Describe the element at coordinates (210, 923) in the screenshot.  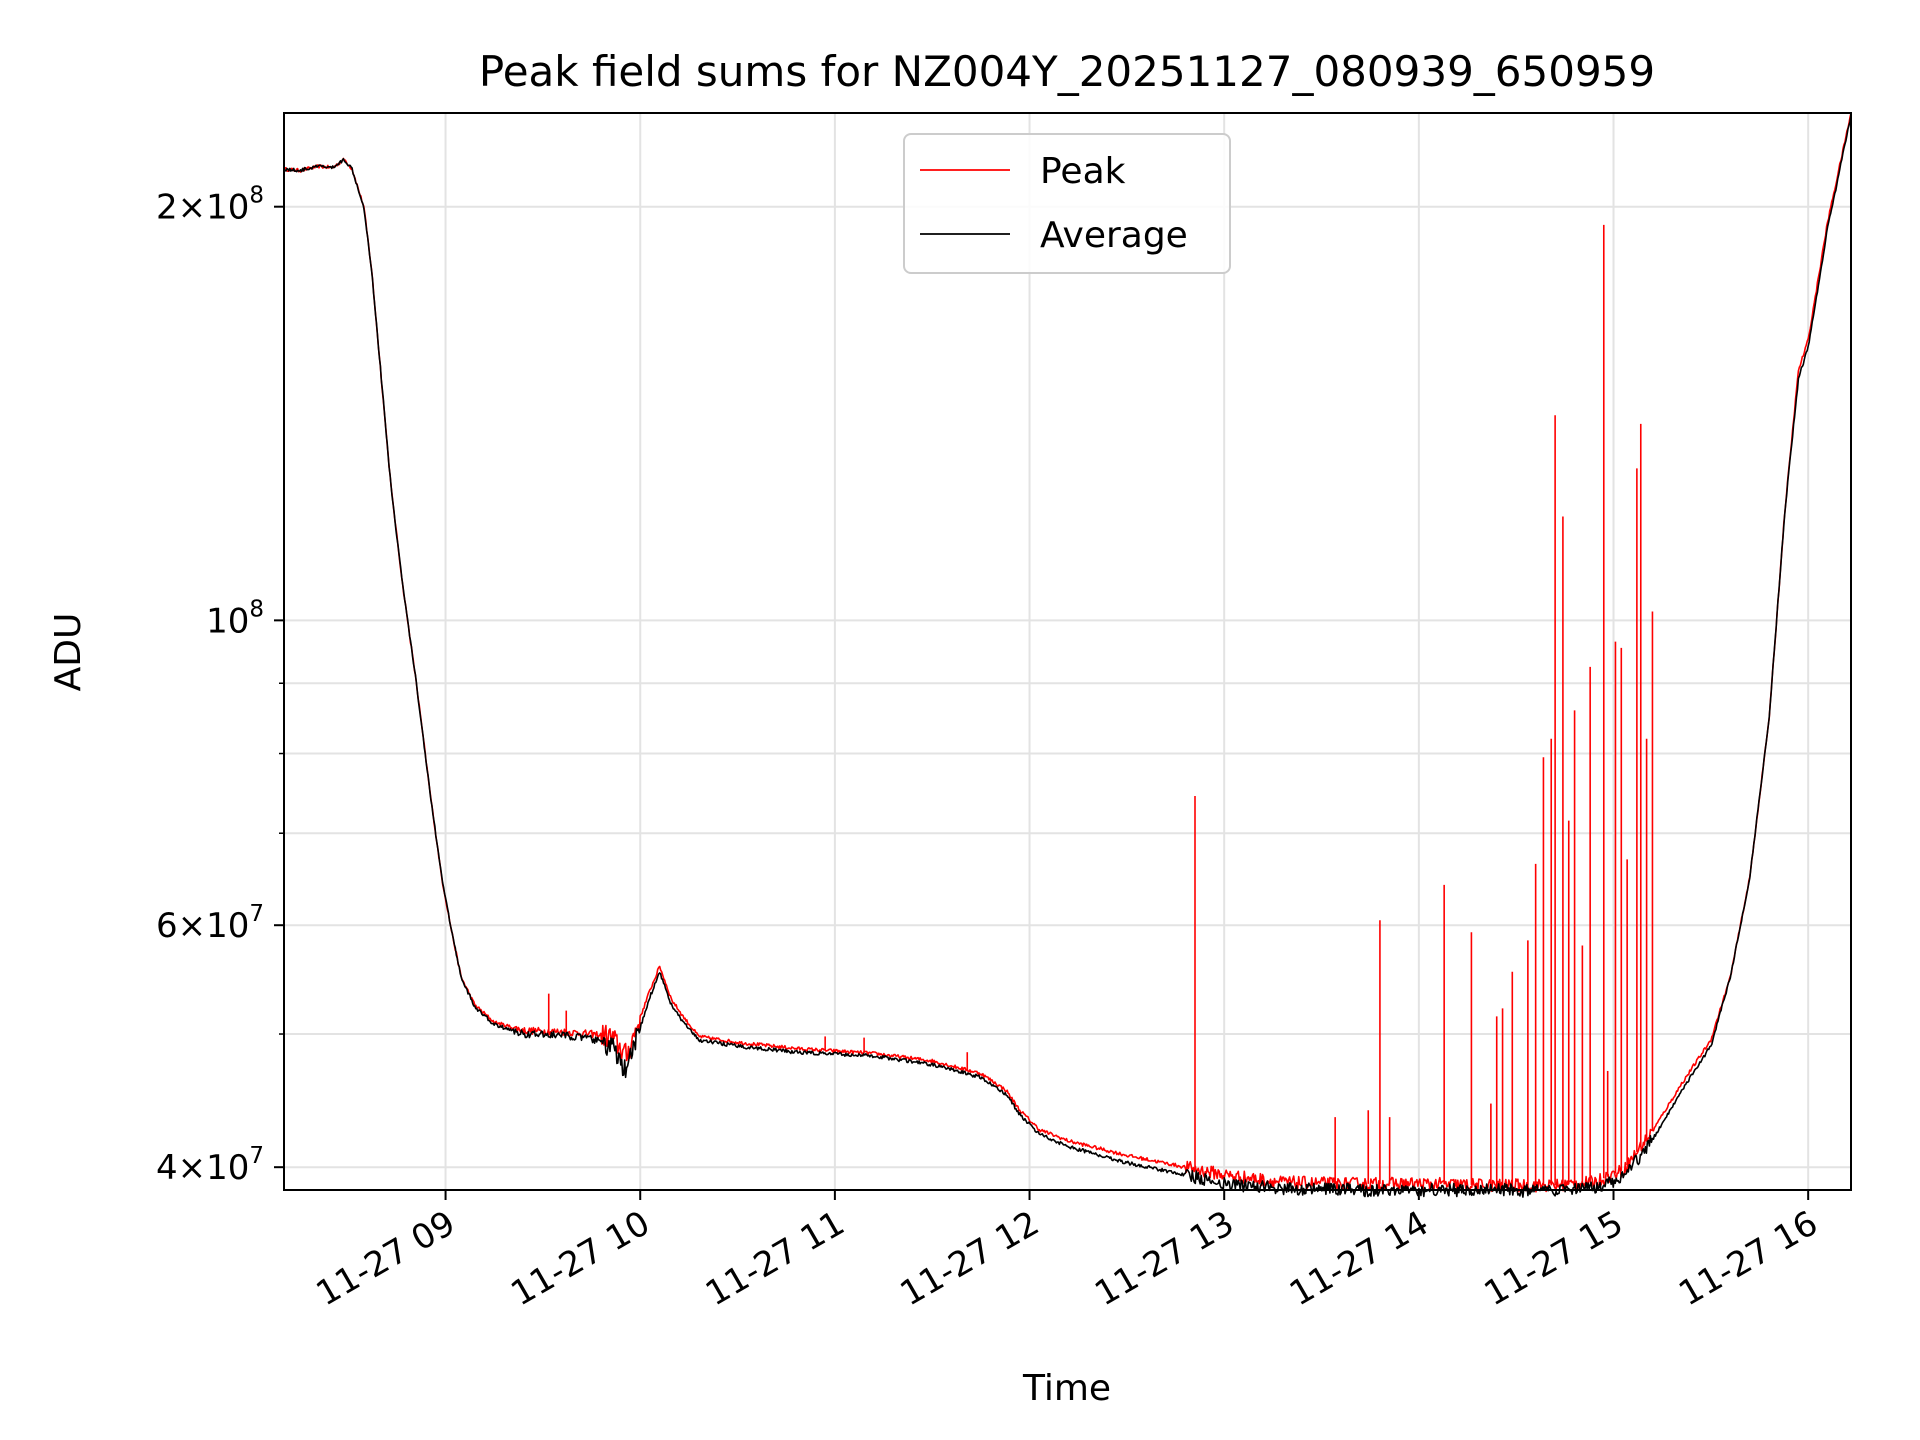
I see `y-tick-label: 6×107` at that location.